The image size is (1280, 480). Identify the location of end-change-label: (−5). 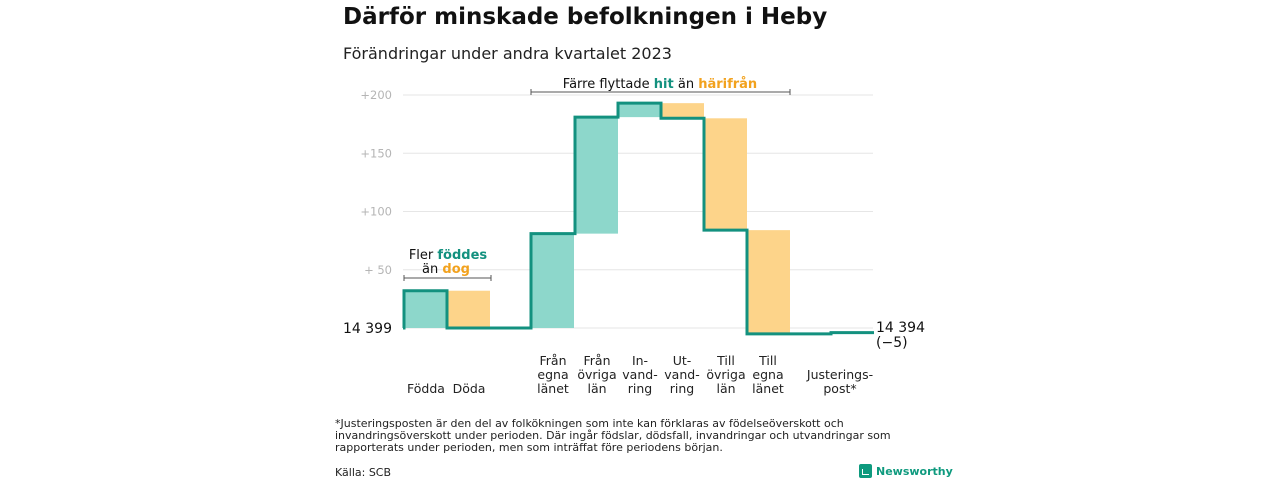
(892, 343).